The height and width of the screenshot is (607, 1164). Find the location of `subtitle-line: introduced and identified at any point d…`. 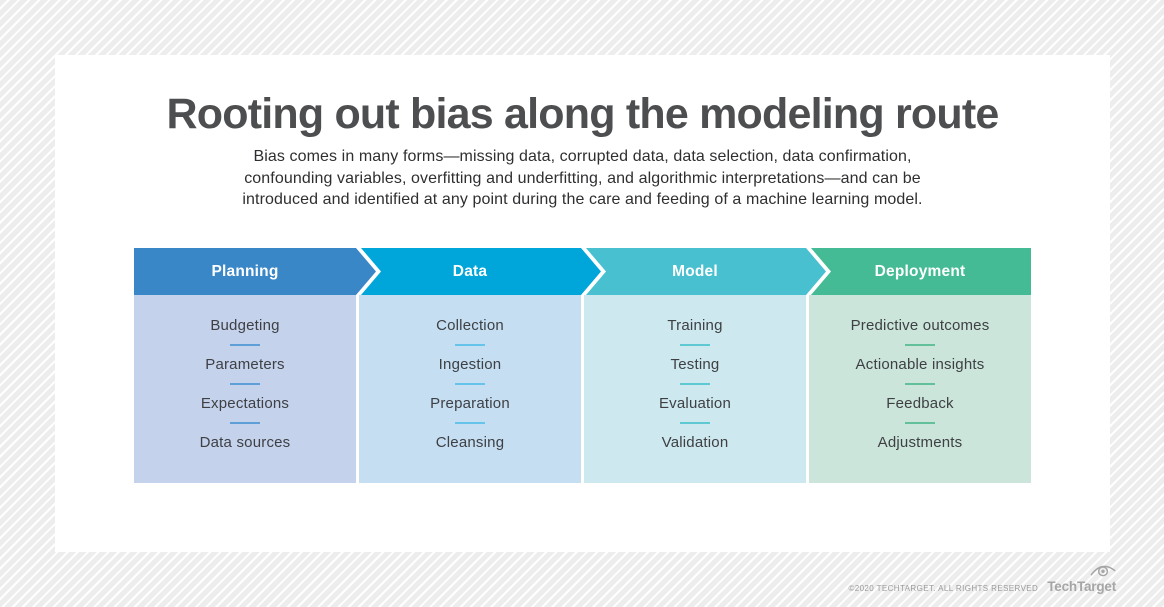

subtitle-line: introduced and identified at any point d… is located at coordinates (582, 200).